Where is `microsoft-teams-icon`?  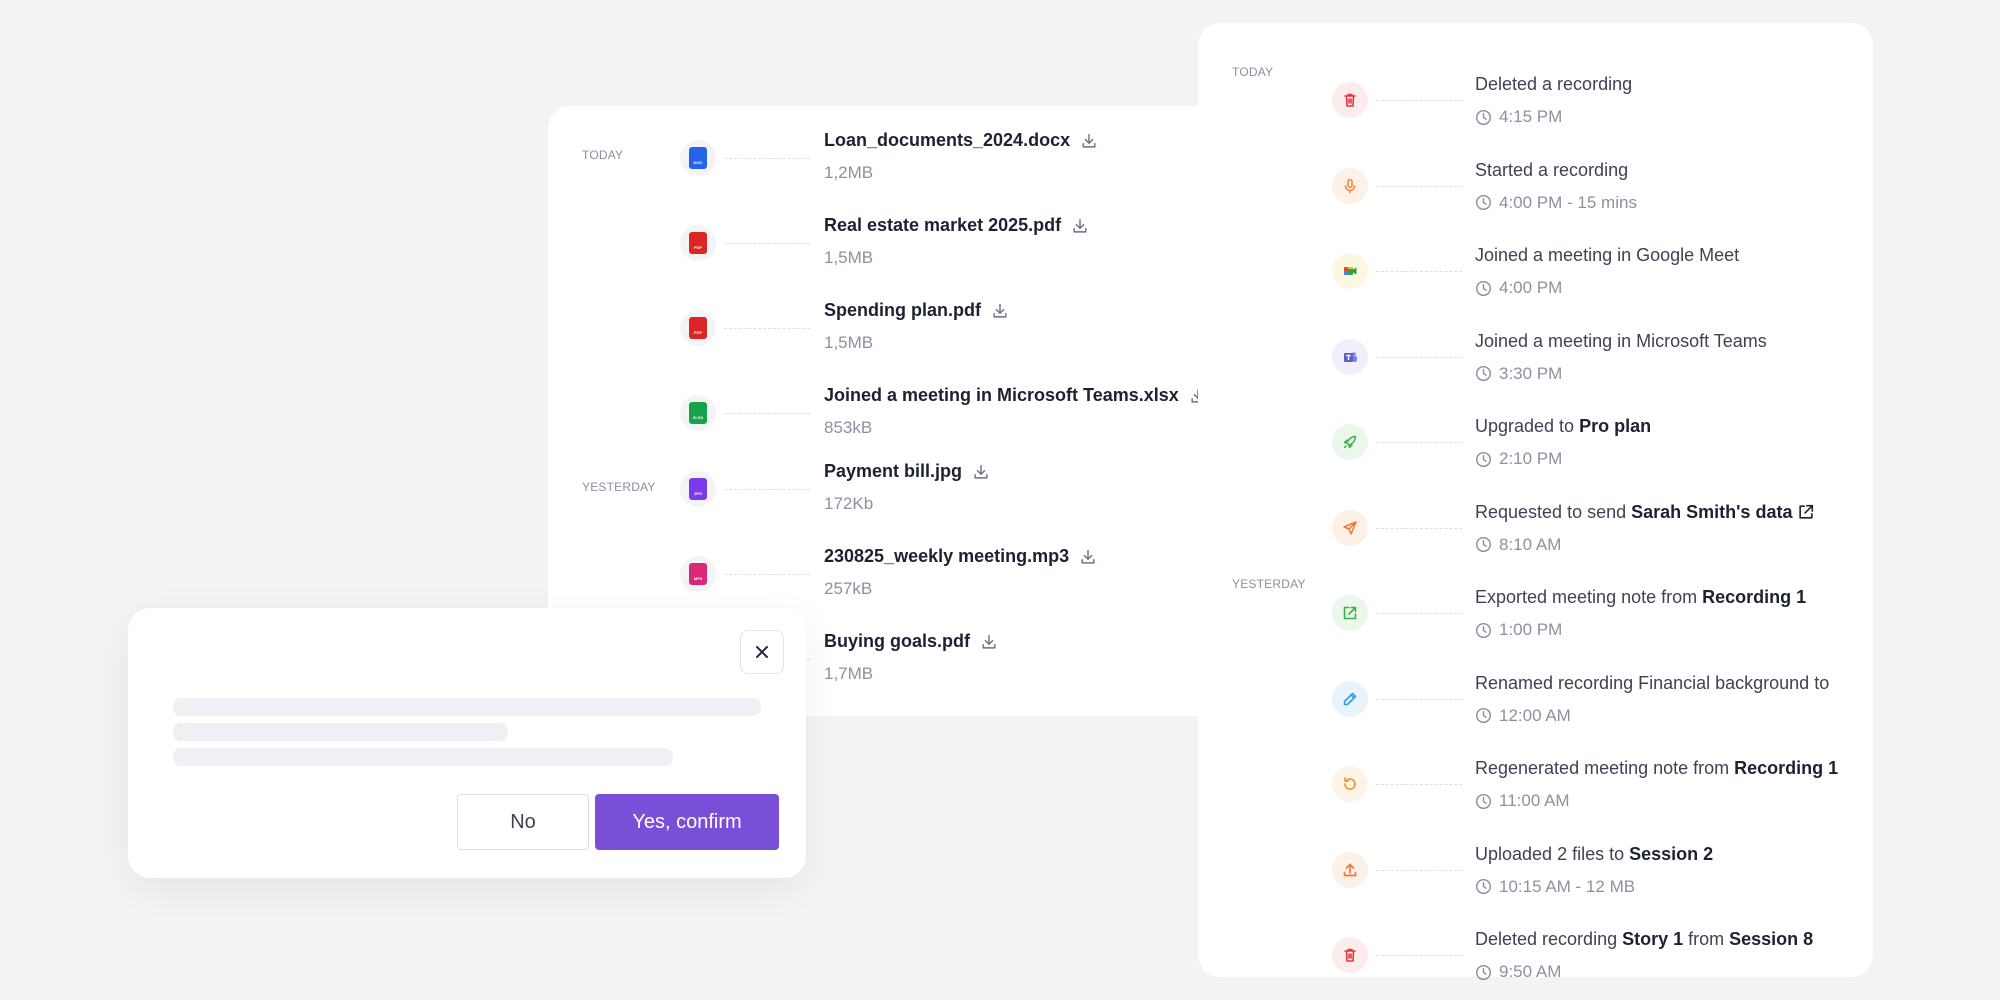 microsoft-teams-icon is located at coordinates (1350, 356).